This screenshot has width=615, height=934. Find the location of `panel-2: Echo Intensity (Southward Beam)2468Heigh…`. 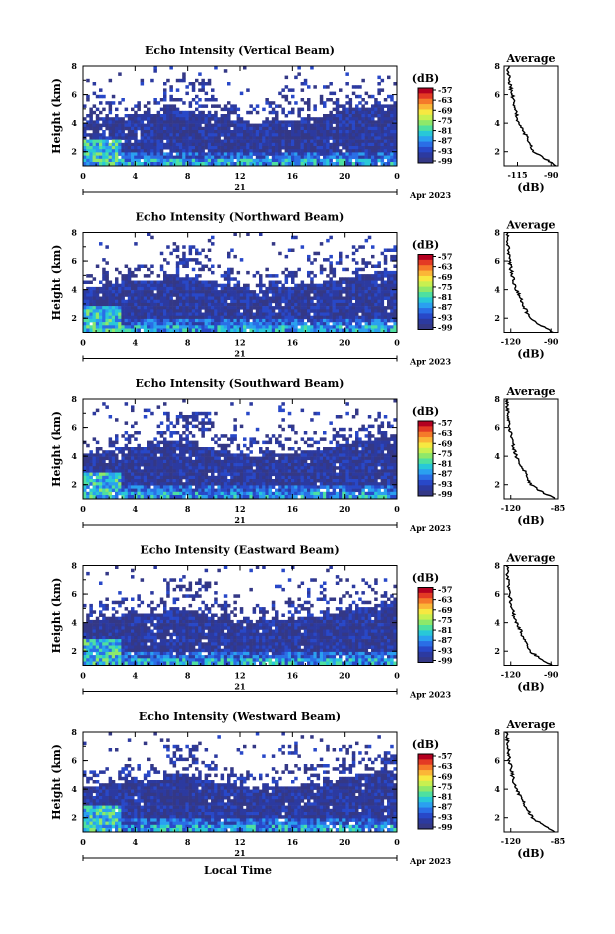

panel-2: Echo Intensity (Southward Beam)2468Heigh… is located at coordinates (307, 455).